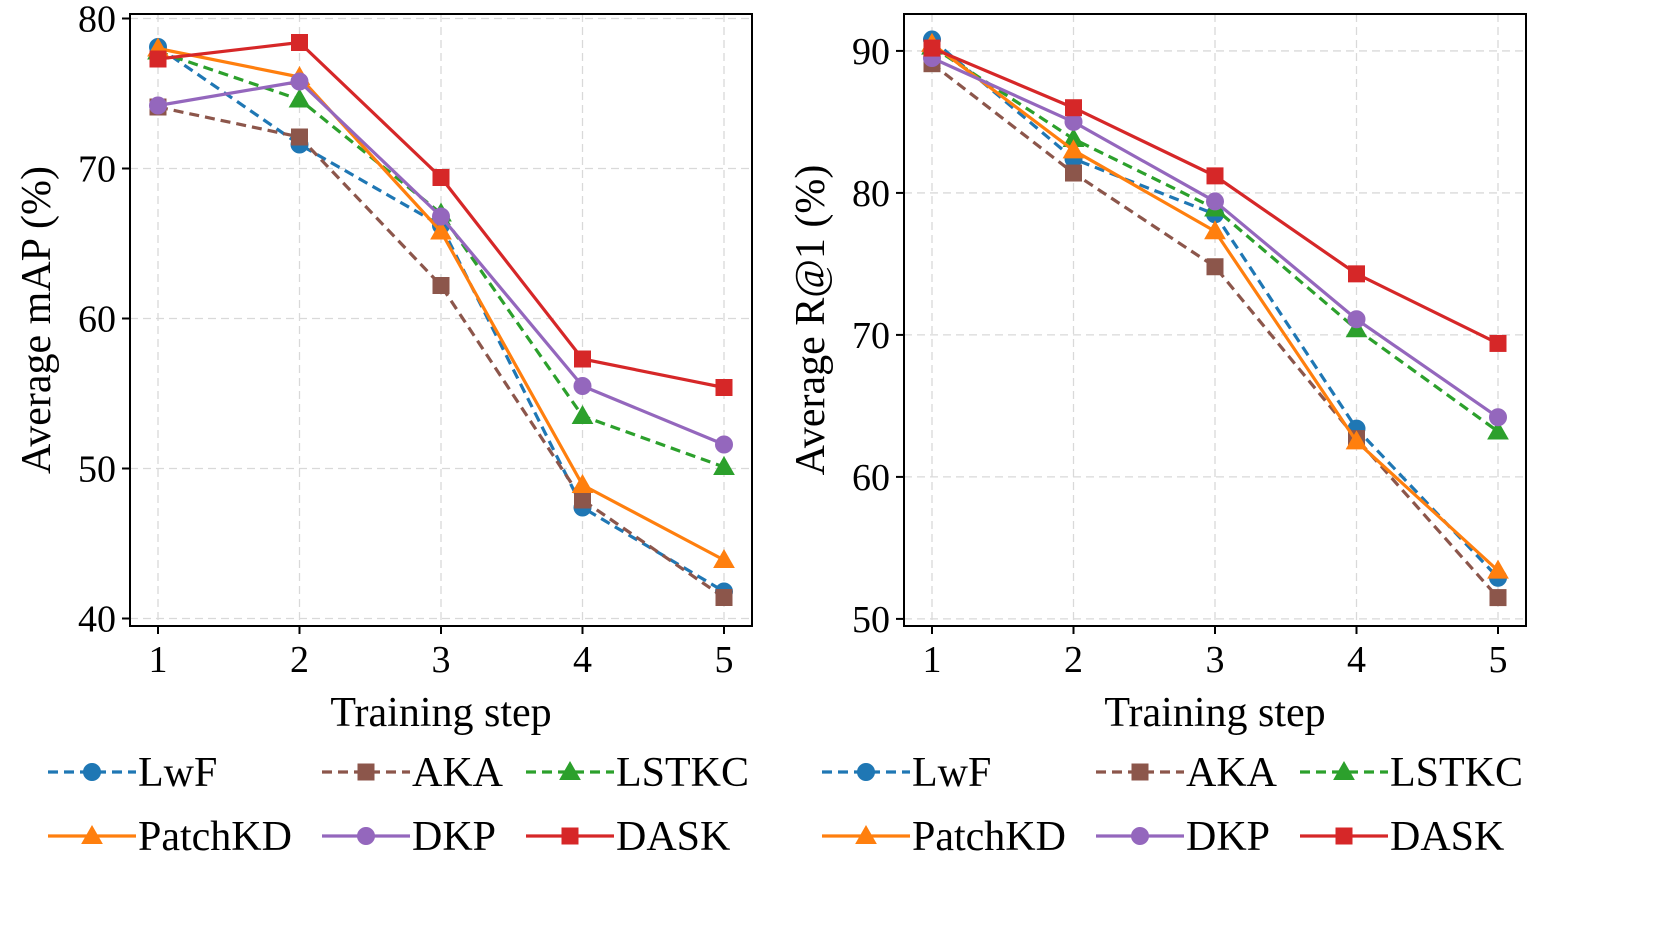  I want to click on legend-label: LwF, so click(951, 773).